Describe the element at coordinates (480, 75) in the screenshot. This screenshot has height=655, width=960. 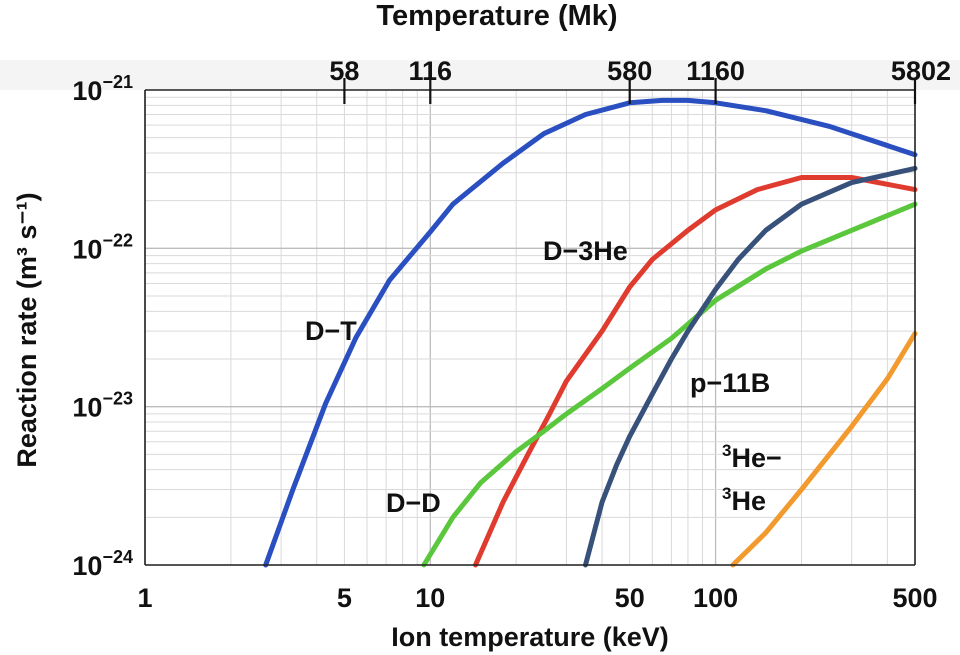
I see `top-axis-strip` at that location.